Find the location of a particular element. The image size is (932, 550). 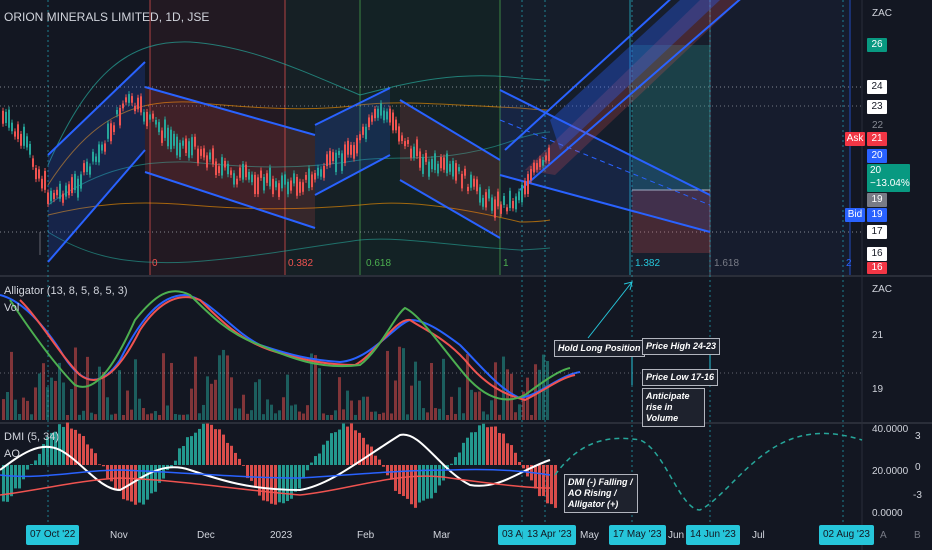

note-price-low: Price Low 17-16 is located at coordinates (680, 377).